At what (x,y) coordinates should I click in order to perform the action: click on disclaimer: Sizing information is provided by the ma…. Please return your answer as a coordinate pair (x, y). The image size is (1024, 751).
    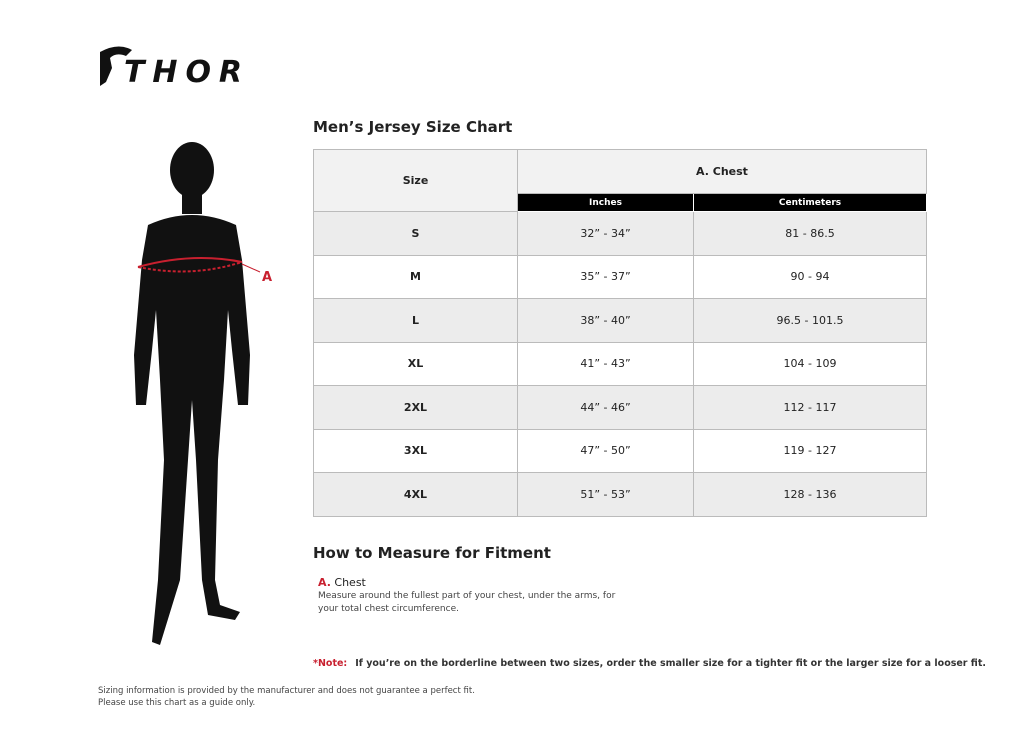
    Looking at the image, I should click on (286, 697).